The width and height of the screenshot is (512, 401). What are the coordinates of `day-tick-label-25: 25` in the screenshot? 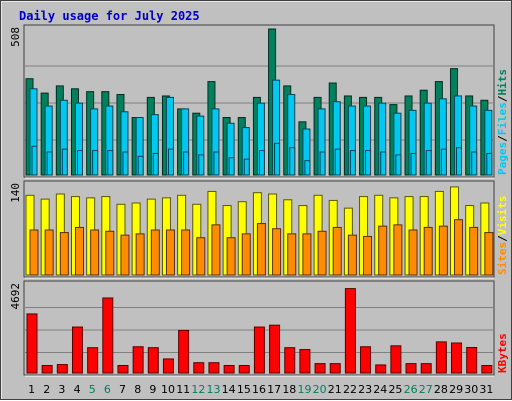 It's located at (395, 389).